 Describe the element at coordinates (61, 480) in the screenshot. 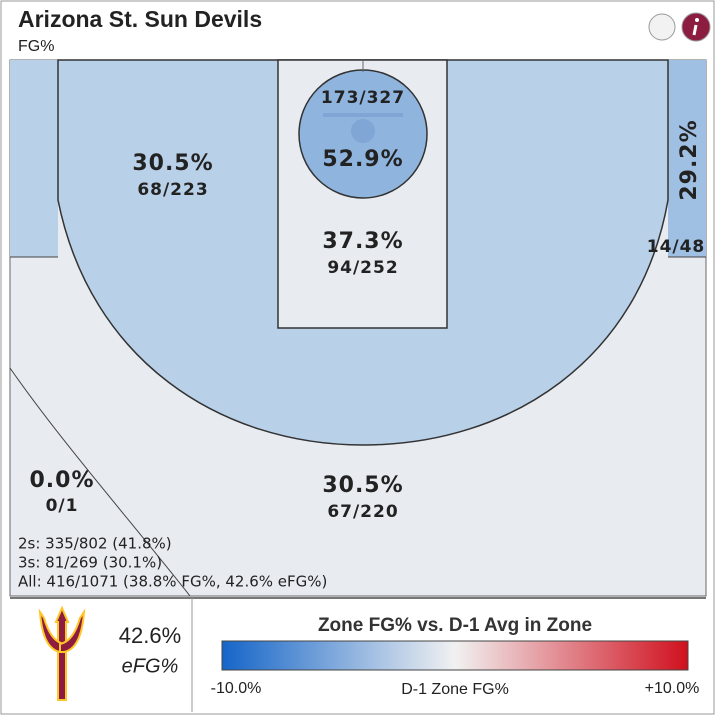

I see `zone-pct: 0.0%` at that location.